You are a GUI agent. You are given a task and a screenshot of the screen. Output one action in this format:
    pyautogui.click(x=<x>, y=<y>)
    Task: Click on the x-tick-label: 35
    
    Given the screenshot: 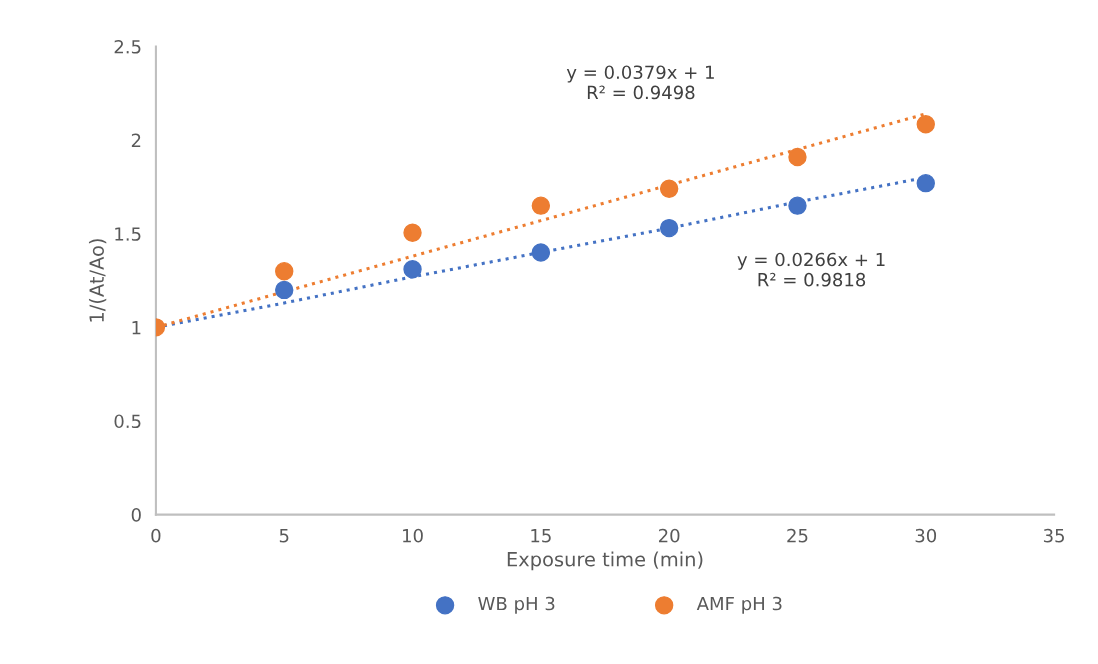 What is the action you would take?
    pyautogui.click(x=1053, y=535)
    